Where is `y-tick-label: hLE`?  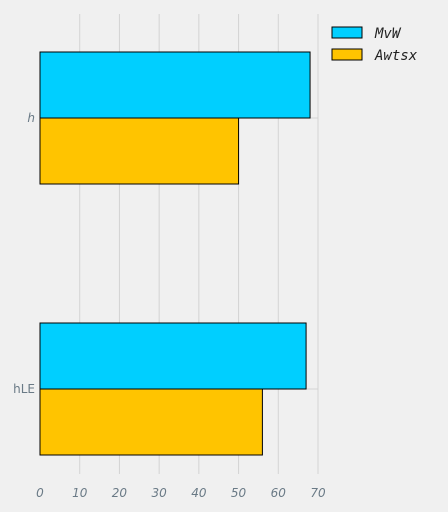
y-tick-label: hLE is located at coordinates (24, 389).